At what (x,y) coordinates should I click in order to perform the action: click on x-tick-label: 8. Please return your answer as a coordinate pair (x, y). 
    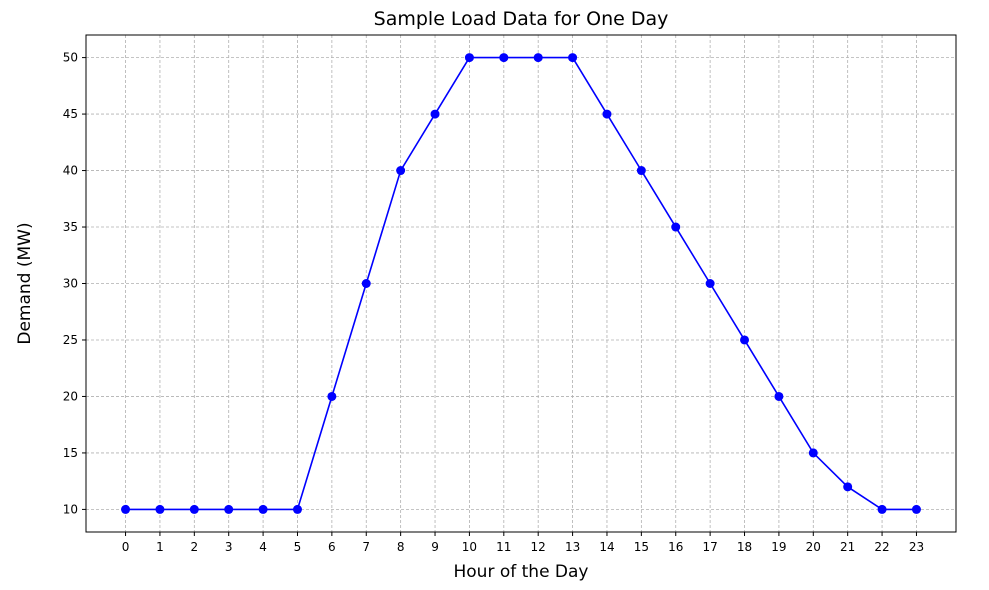
    Looking at the image, I should click on (401, 547).